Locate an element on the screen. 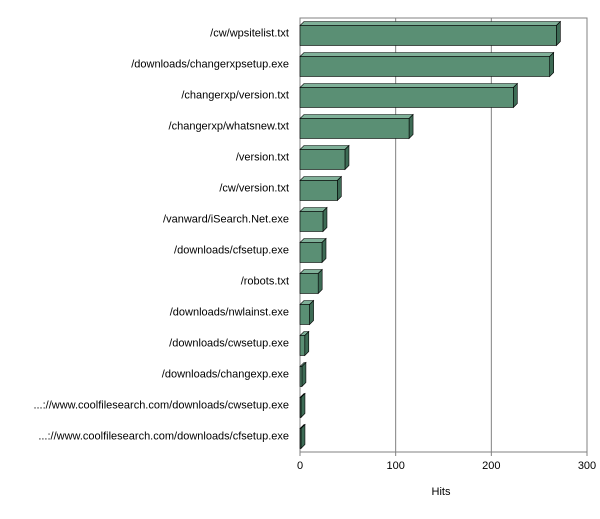  y-tick-label: /downloads/changerxpsetup.exe is located at coordinates (210, 64).